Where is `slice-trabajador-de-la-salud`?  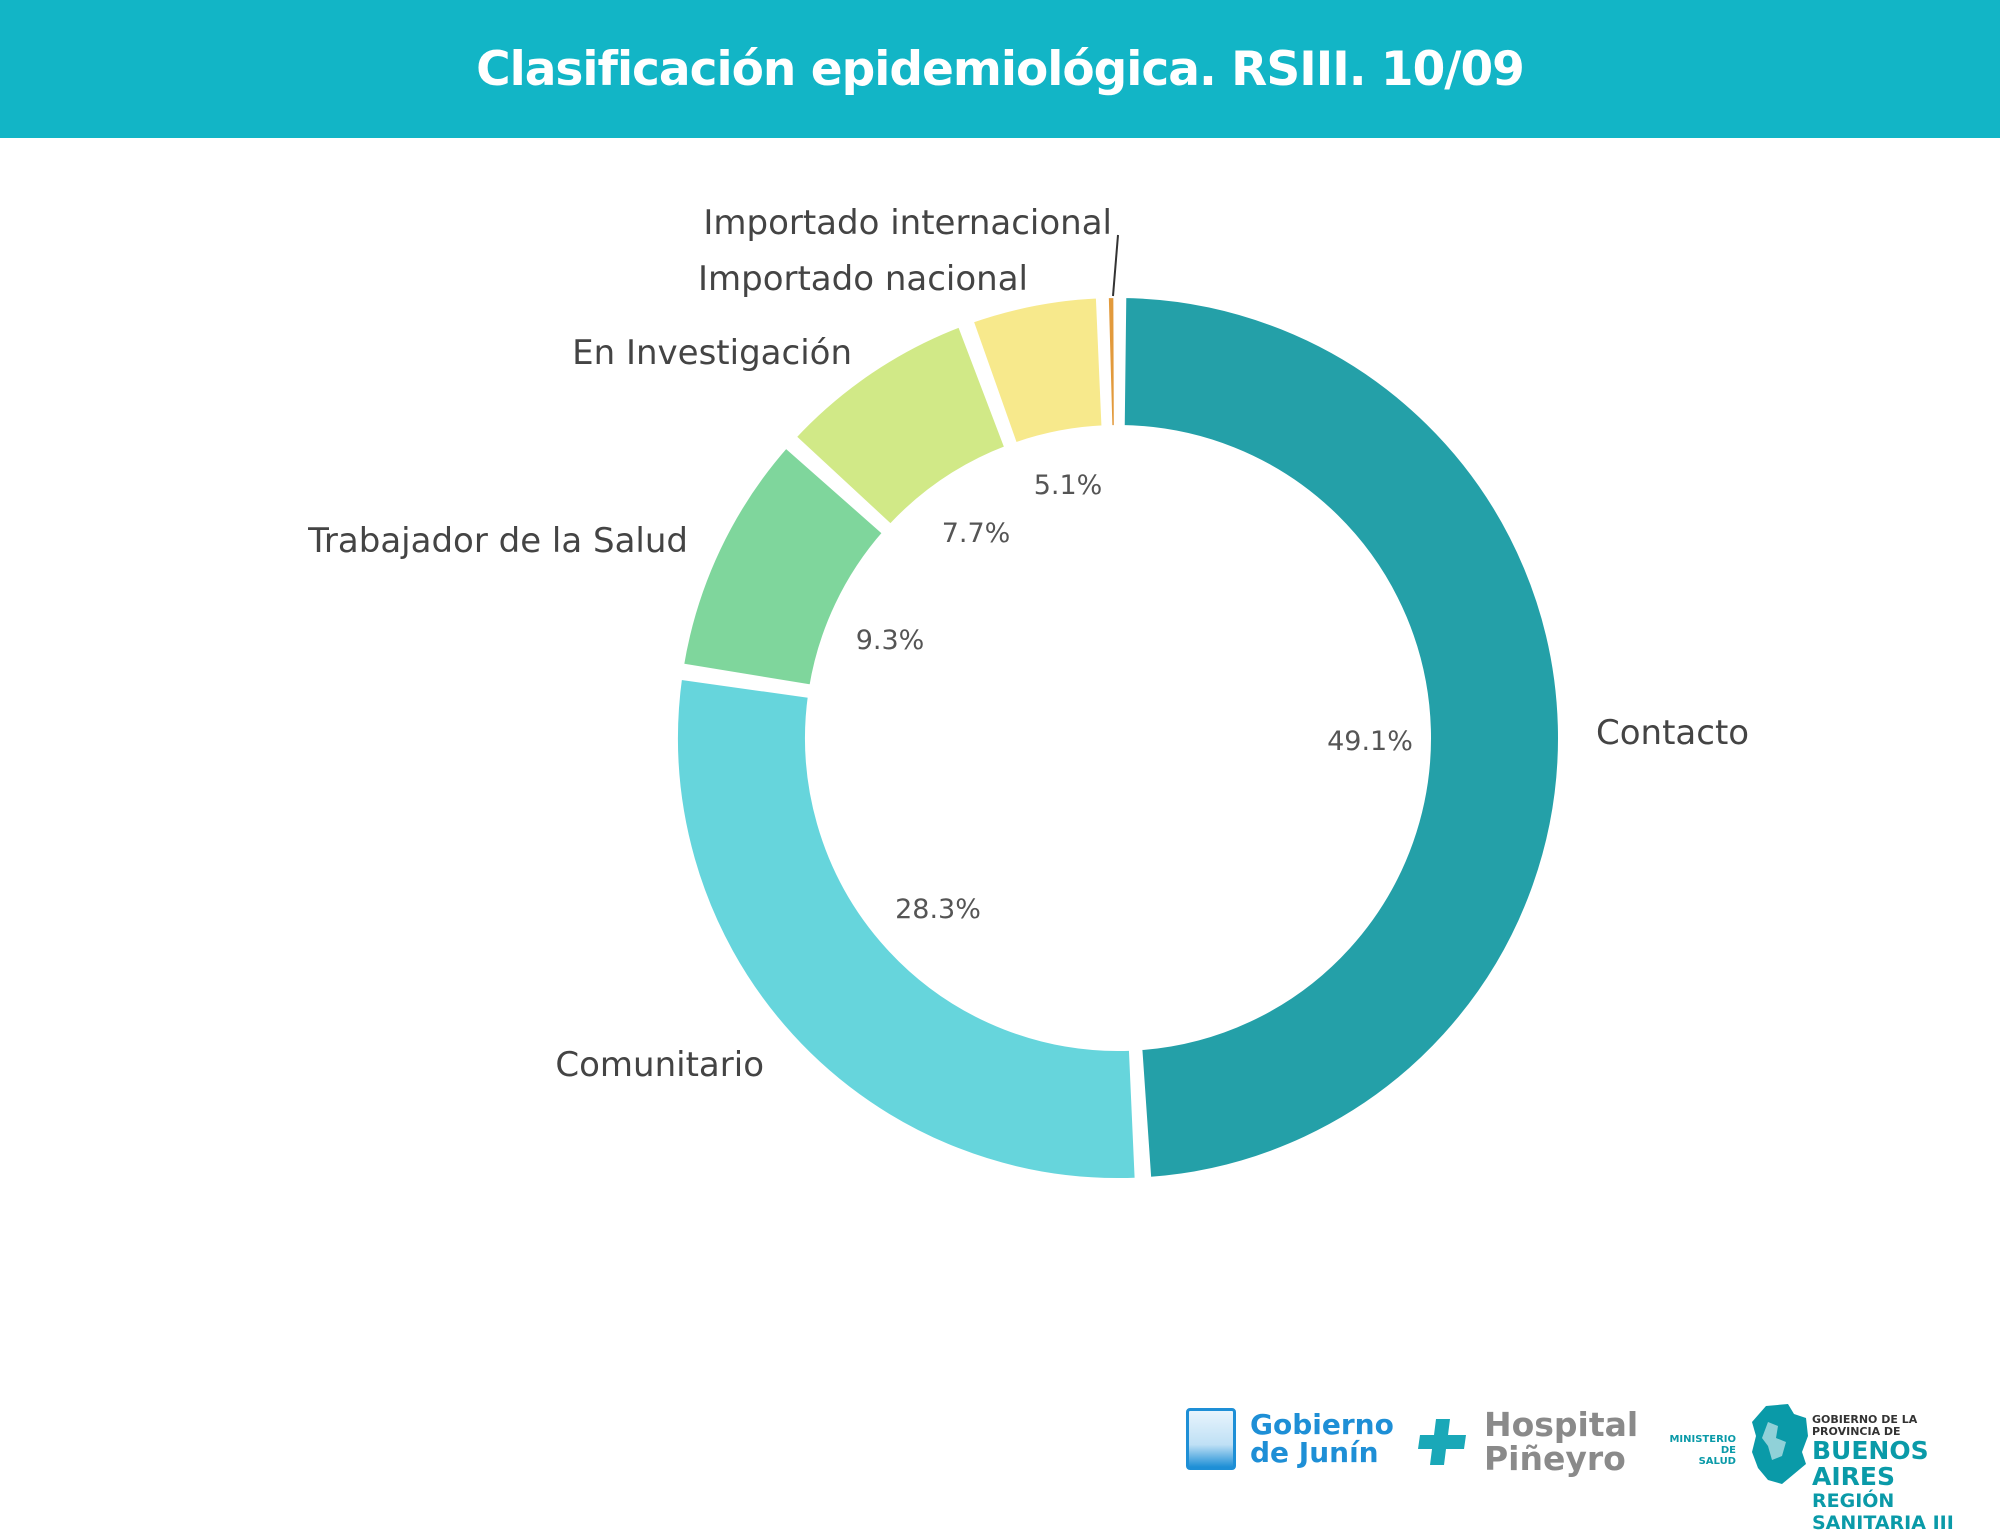 slice-trabajador-de-la-salud is located at coordinates (783, 566).